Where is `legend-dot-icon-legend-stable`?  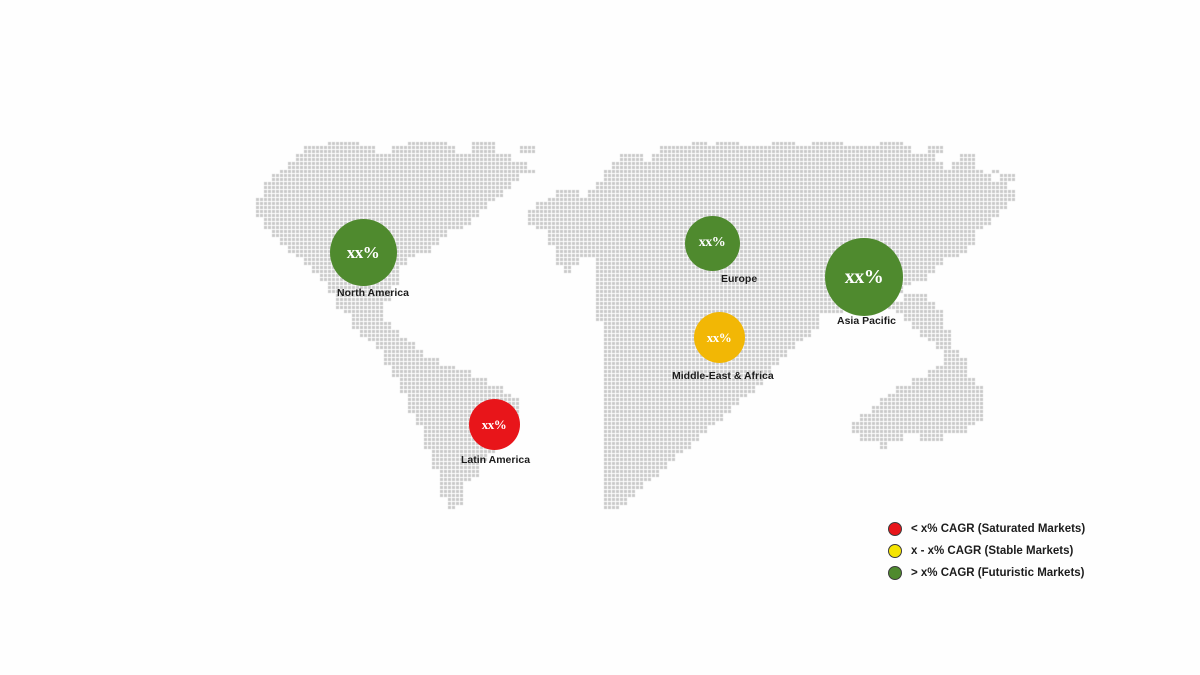
legend-dot-icon-legend-stable is located at coordinates (895, 551).